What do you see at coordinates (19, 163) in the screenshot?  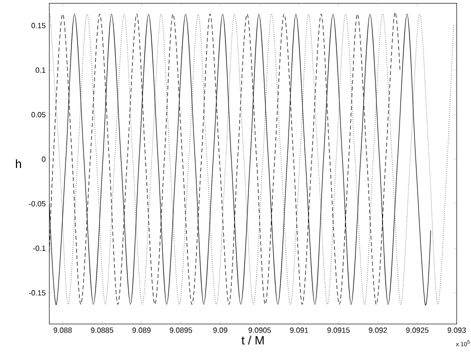 I see `y-axis-title: h` at bounding box center [19, 163].